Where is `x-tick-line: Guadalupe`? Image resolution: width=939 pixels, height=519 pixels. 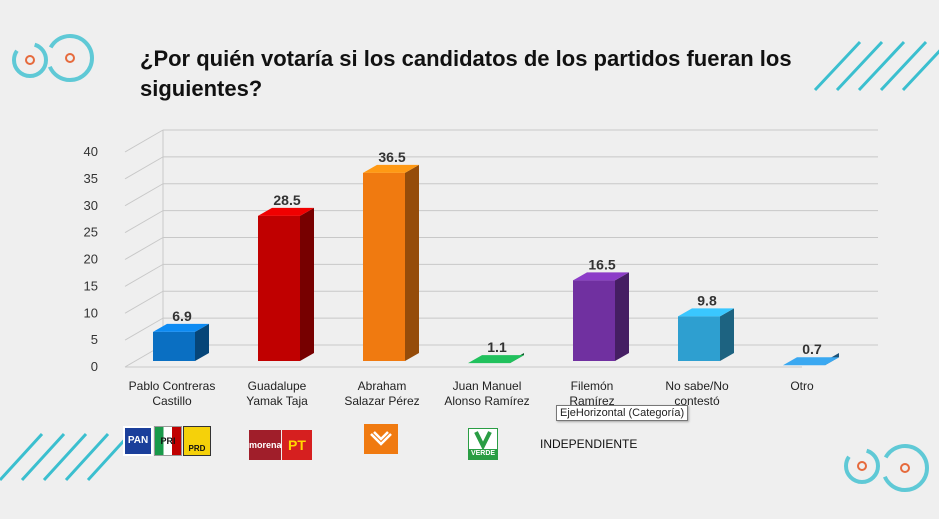
x-tick-line: Guadalupe is located at coordinates (277, 386).